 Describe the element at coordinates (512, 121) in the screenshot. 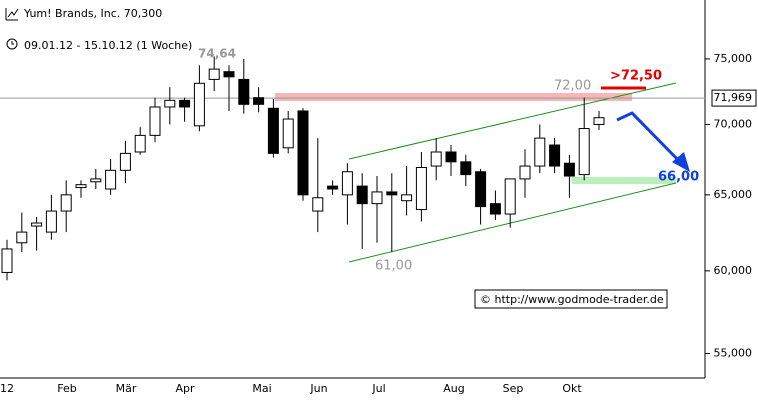

I see `upper-channel` at that location.